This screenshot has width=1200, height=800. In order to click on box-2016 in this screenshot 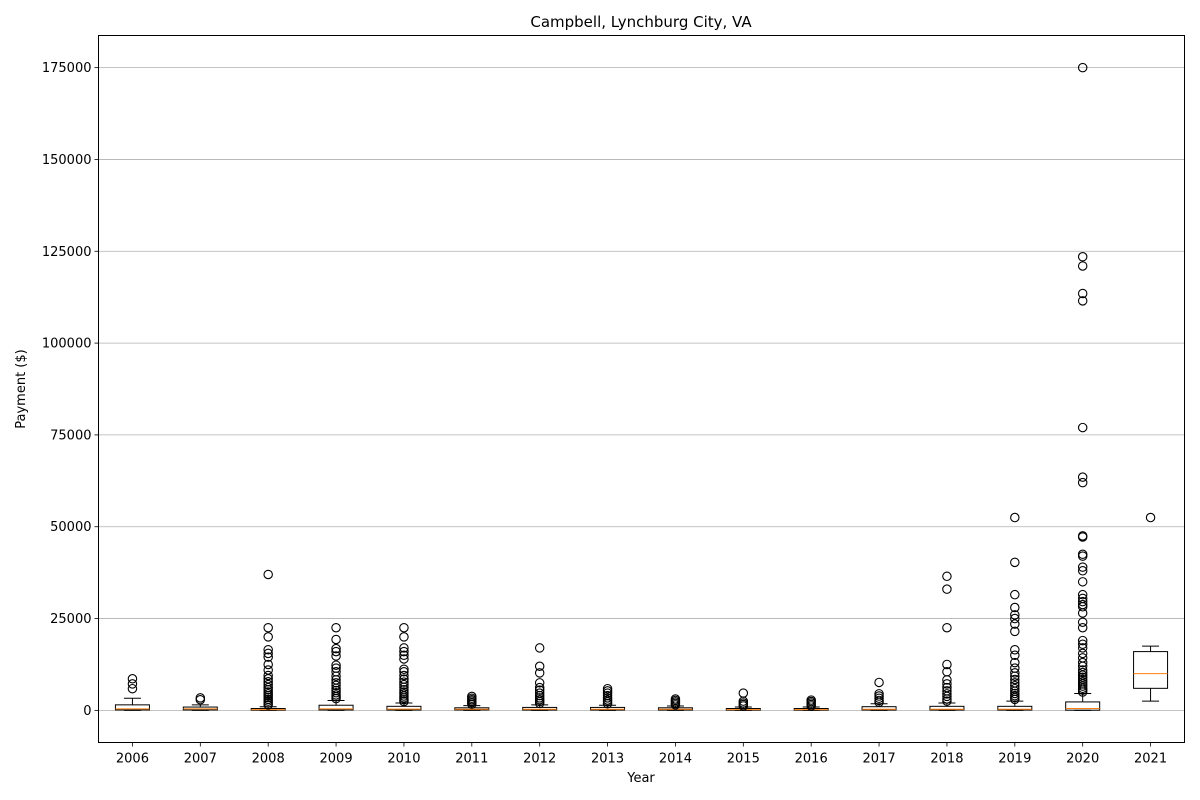, I will do `click(811, 703)`.